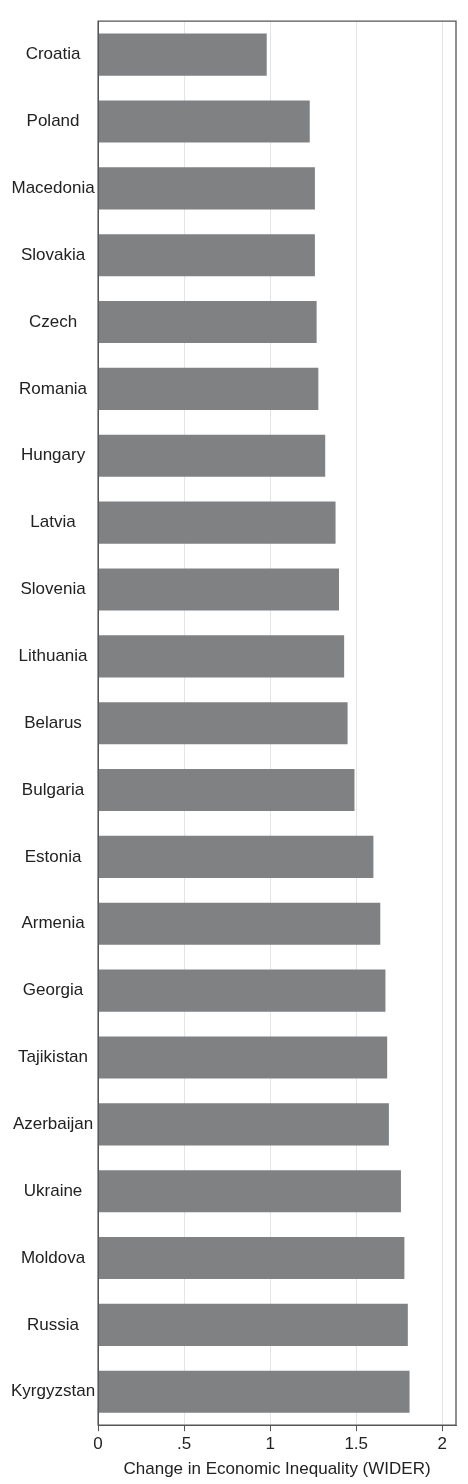  What do you see at coordinates (53, 455) in the screenshot?
I see `y-tick-label: Hungary` at bounding box center [53, 455].